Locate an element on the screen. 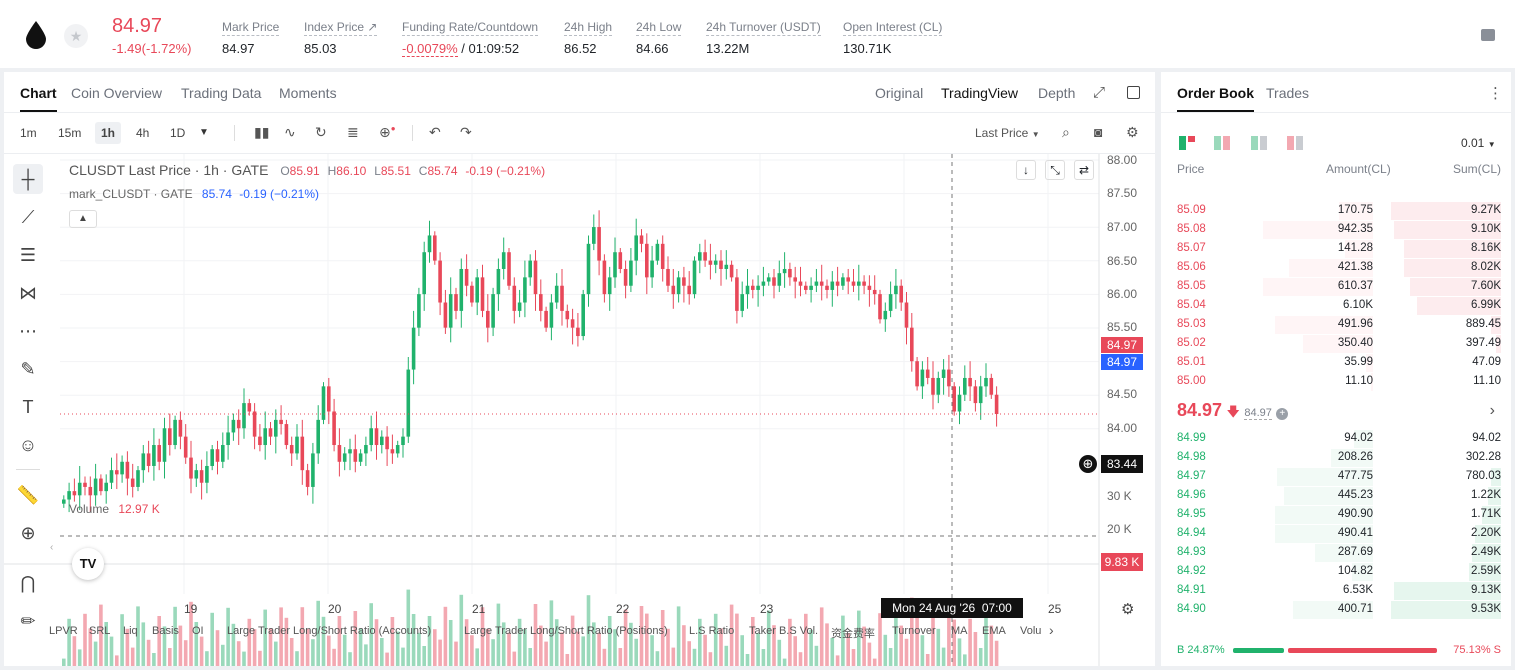  scroll-down-button: ↓ is located at coordinates (1026, 170).